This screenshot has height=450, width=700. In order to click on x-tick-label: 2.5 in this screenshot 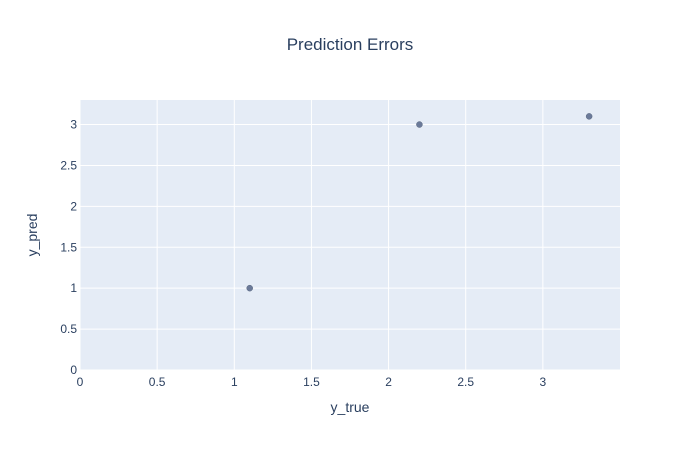, I will do `click(465, 382)`.